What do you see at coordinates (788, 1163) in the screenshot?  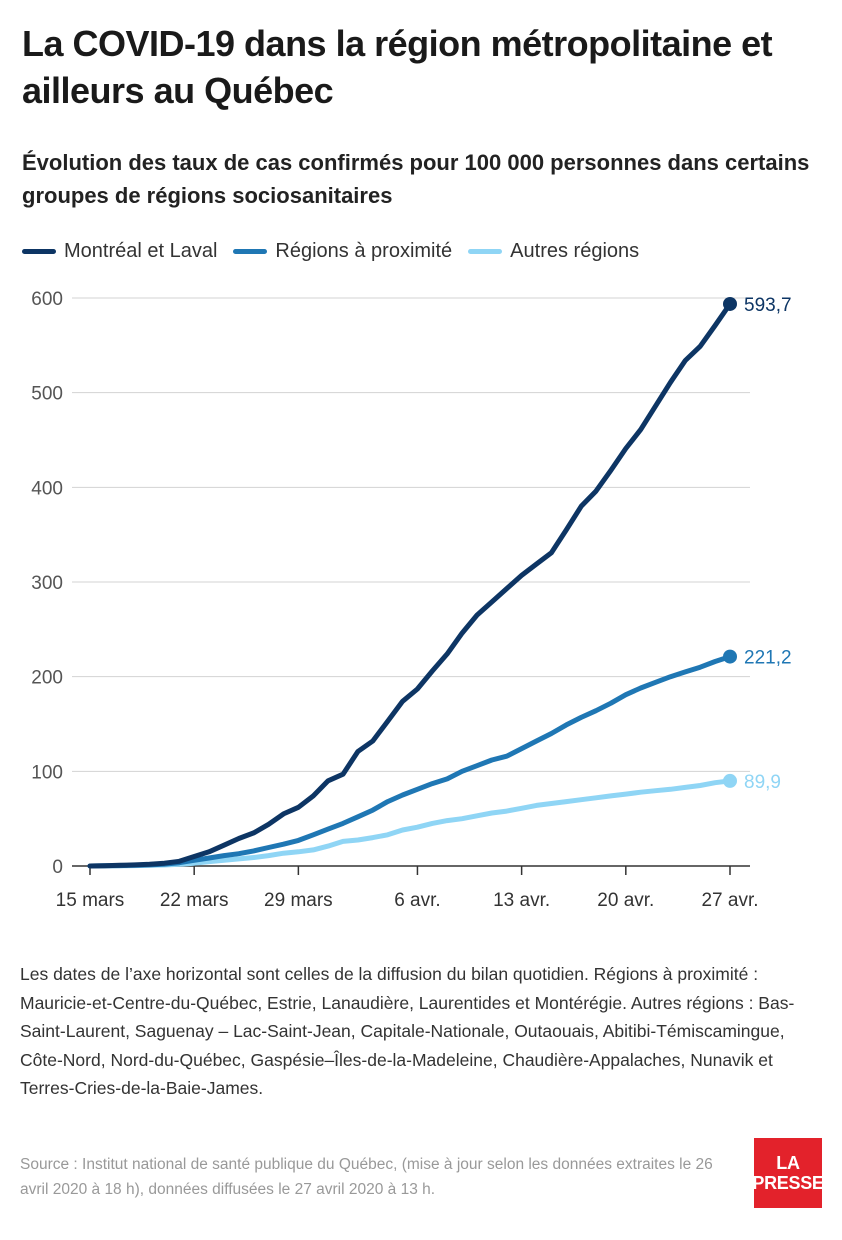 I see `logo-line-1: LA` at bounding box center [788, 1163].